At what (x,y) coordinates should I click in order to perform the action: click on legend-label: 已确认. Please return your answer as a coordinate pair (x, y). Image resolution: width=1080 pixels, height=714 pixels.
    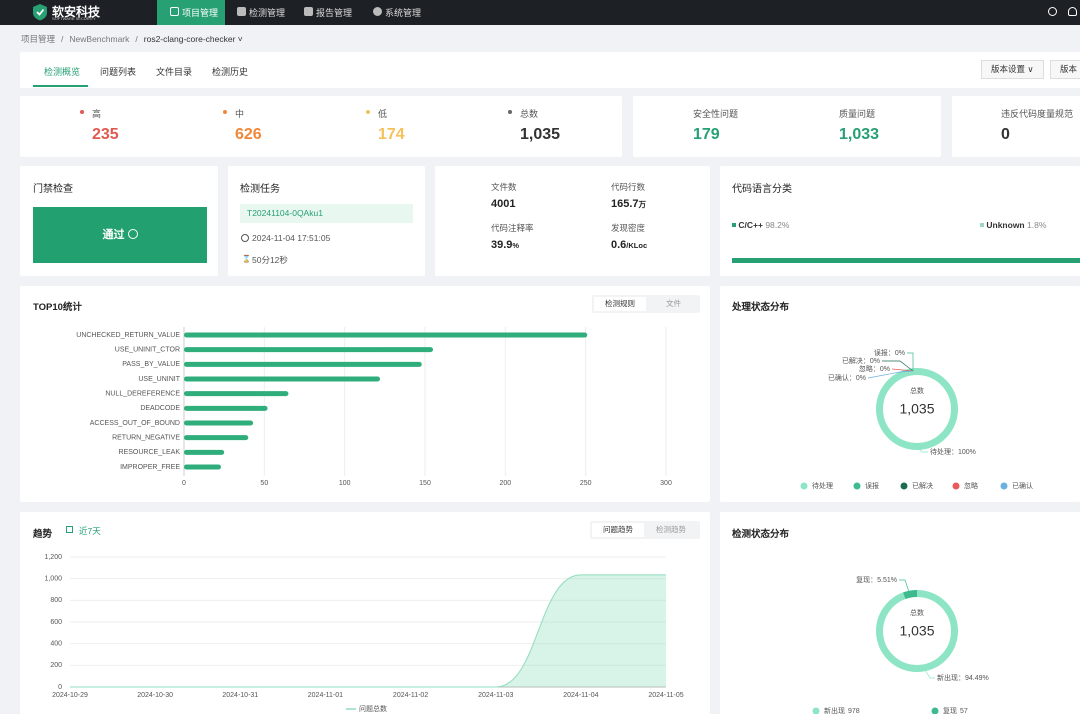
    Looking at the image, I should click on (1022, 485).